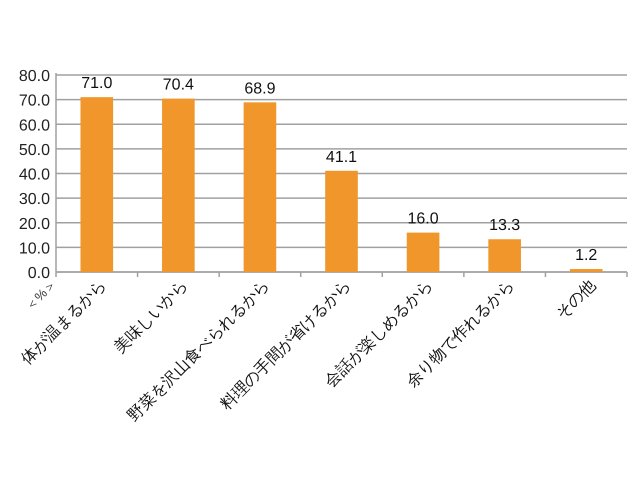  Describe the element at coordinates (504, 225) in the screenshot. I see `data-label: 13.3` at that location.